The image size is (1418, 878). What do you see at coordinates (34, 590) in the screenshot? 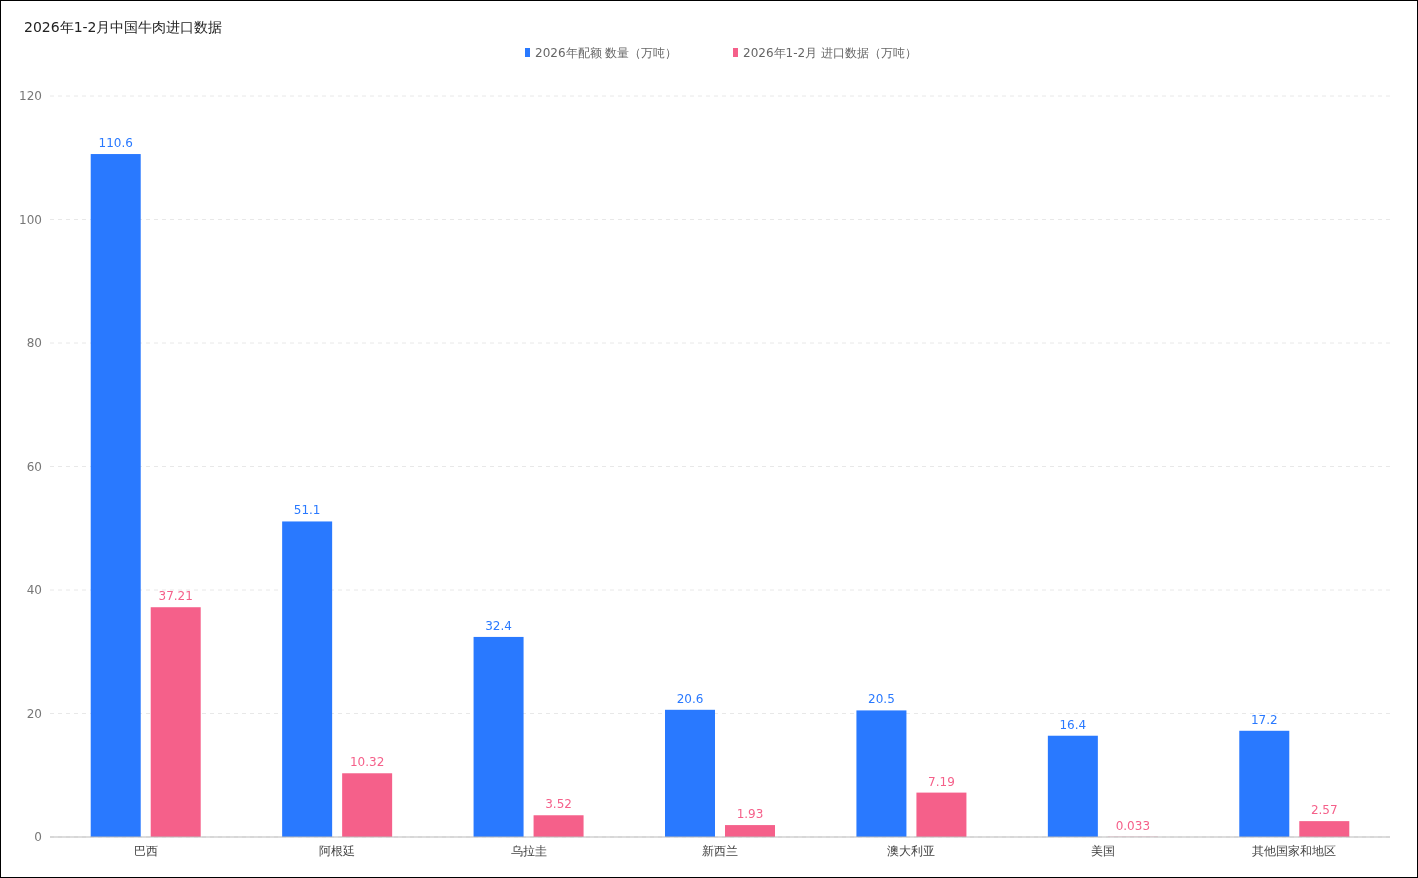
I see `y-tick-label: 40` at bounding box center [34, 590].